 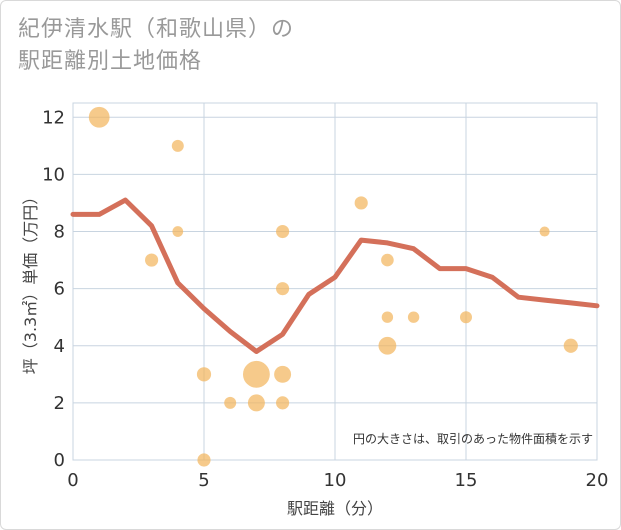 I want to click on y-tick-label: 12, so click(x=53, y=117).